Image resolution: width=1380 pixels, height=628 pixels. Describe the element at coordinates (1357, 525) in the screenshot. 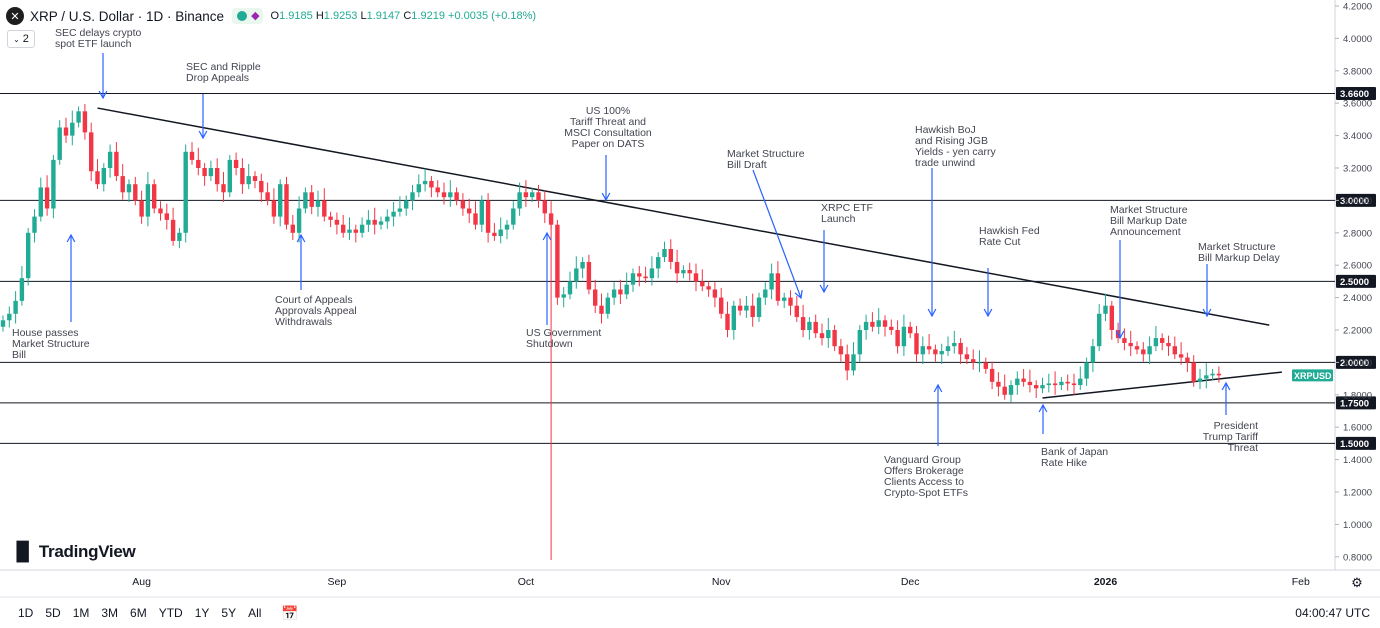

I see `y-tick-label: 1.0000` at that location.